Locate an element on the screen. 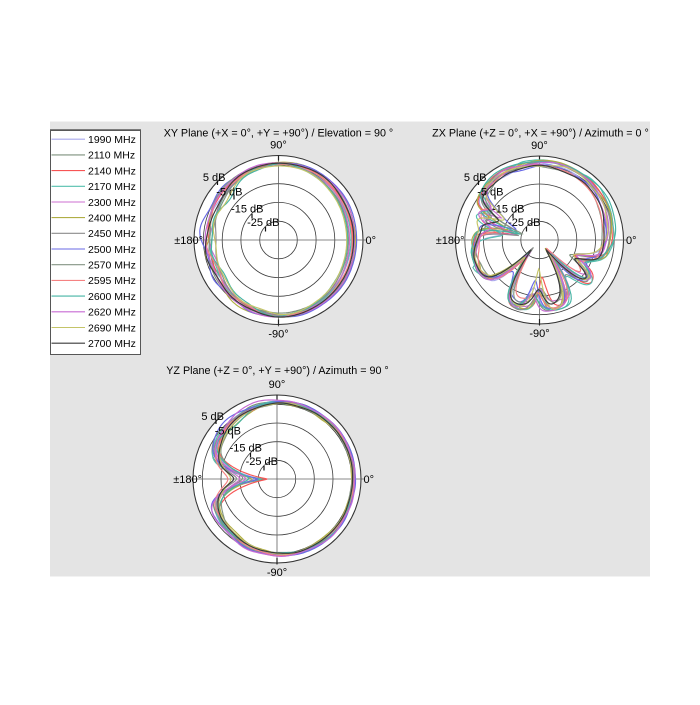 The image size is (700, 705). svg-text: 2620 MHz is located at coordinates (112, 313).